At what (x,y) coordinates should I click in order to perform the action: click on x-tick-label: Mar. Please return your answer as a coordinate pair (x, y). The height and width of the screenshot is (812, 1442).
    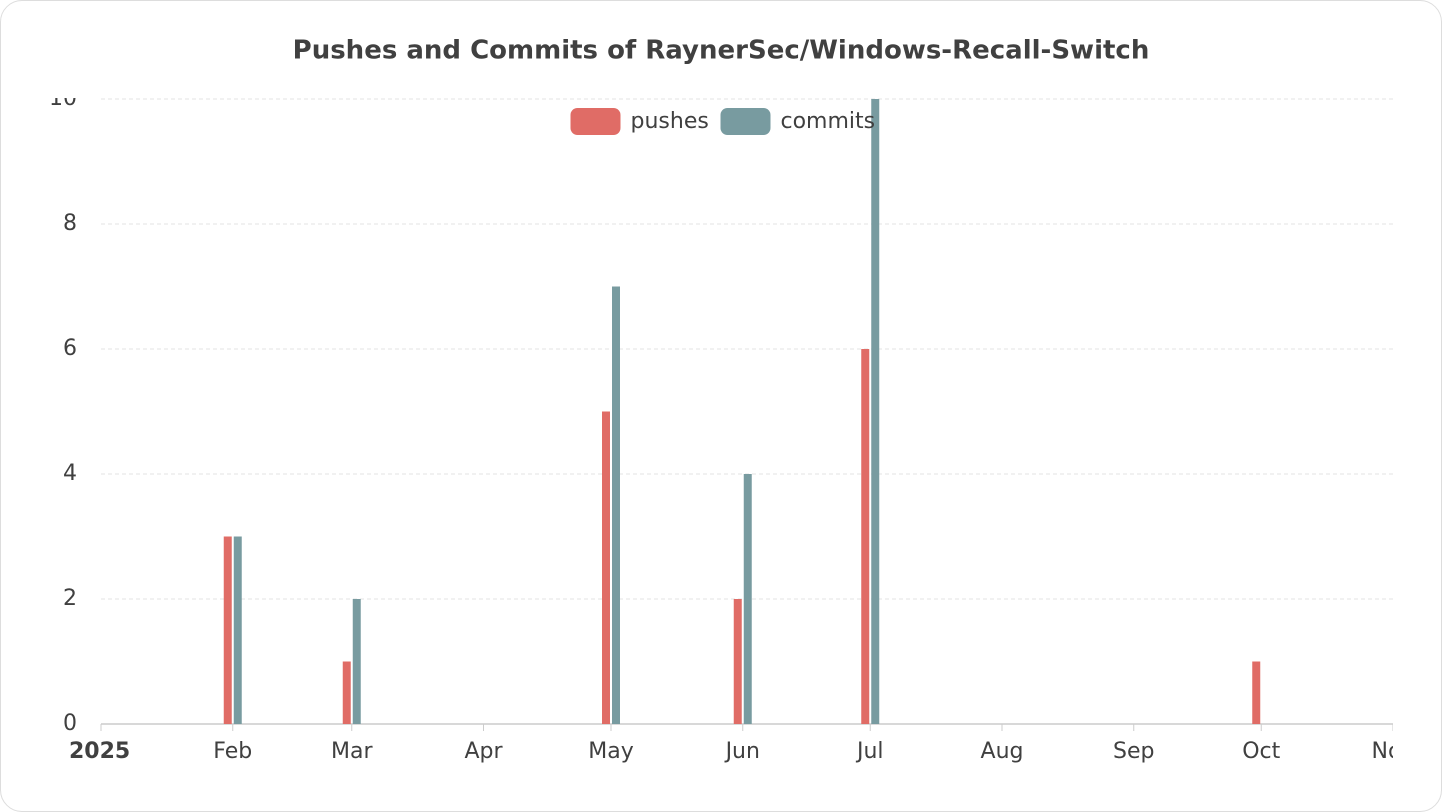
    Looking at the image, I should click on (352, 751).